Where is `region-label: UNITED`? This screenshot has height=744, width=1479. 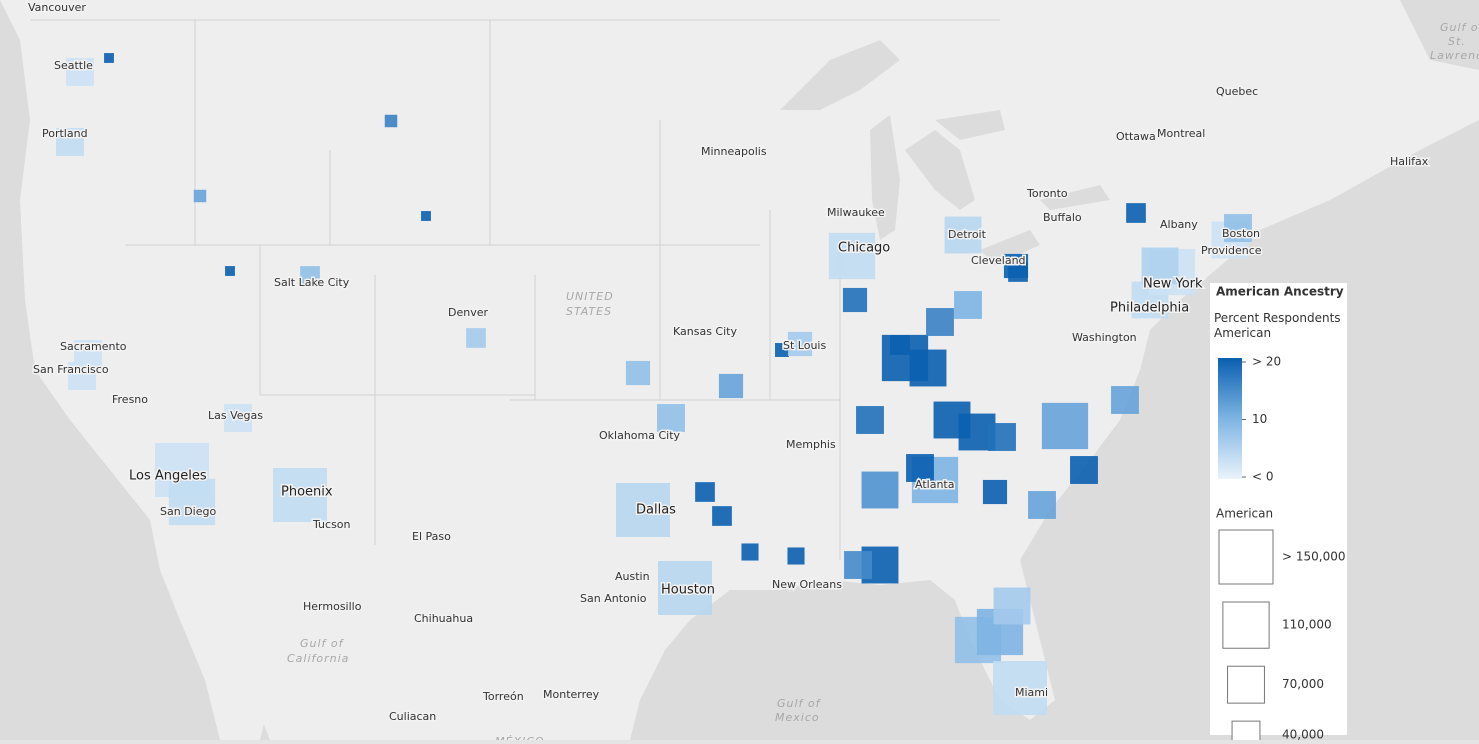
region-label: UNITED is located at coordinates (590, 296).